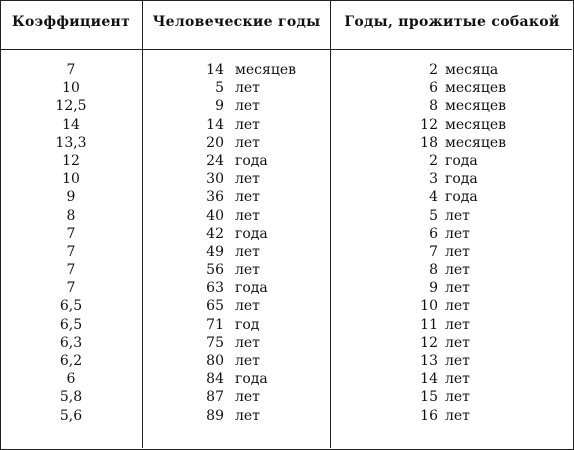 Image resolution: width=574 pixels, height=450 pixels. I want to click on dog-years-unit: месяца, so click(472, 70).